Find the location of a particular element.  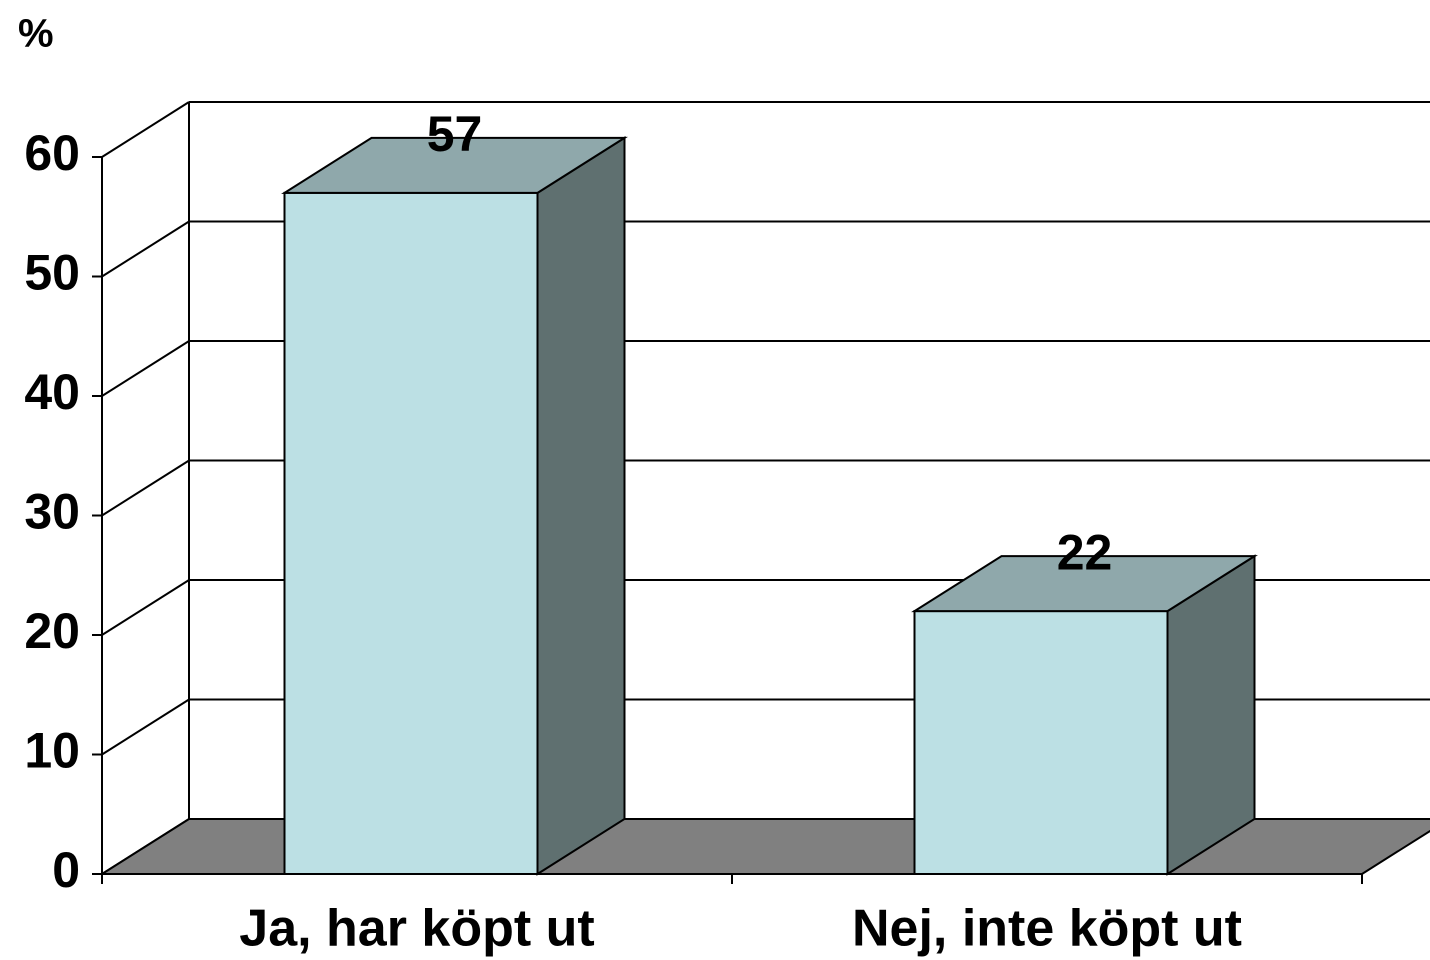

y-tick-label: 0 is located at coordinates (66, 870).